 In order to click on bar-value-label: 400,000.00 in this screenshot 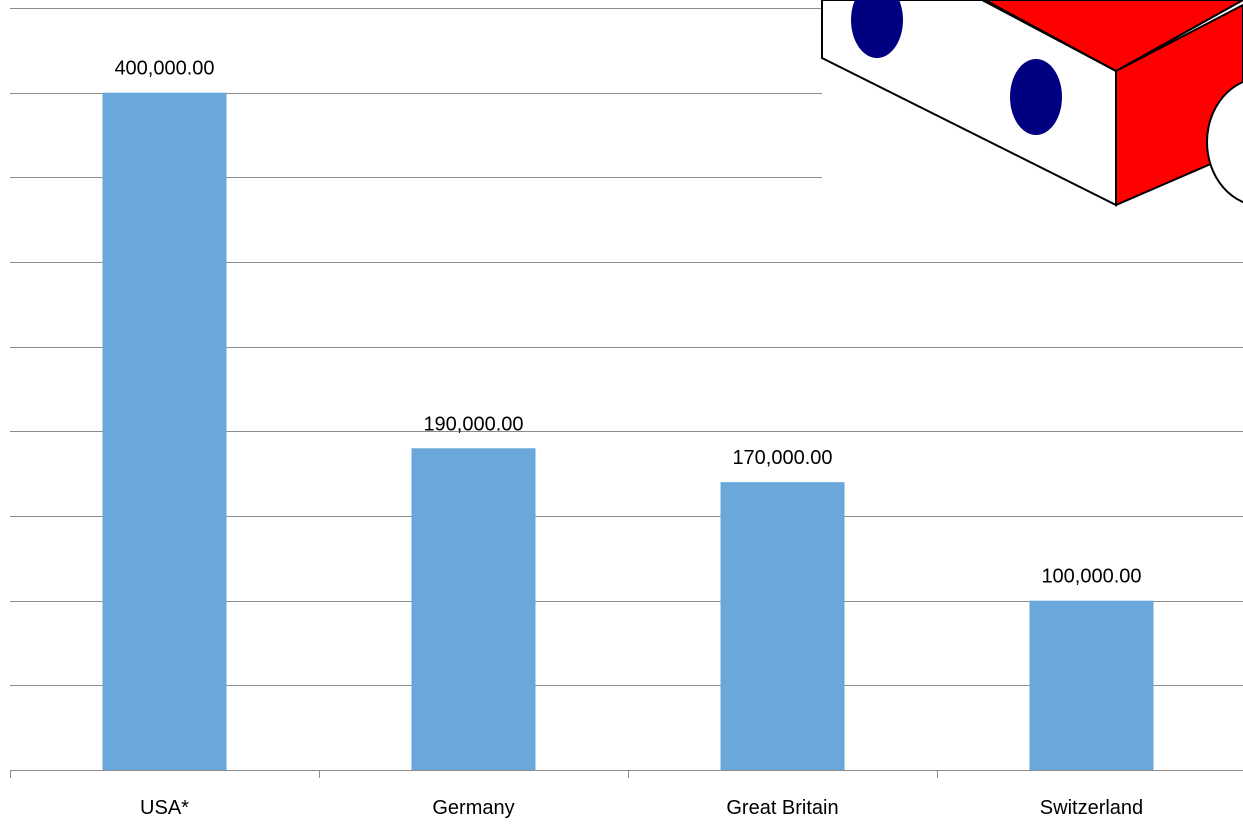, I will do `click(164, 69)`.